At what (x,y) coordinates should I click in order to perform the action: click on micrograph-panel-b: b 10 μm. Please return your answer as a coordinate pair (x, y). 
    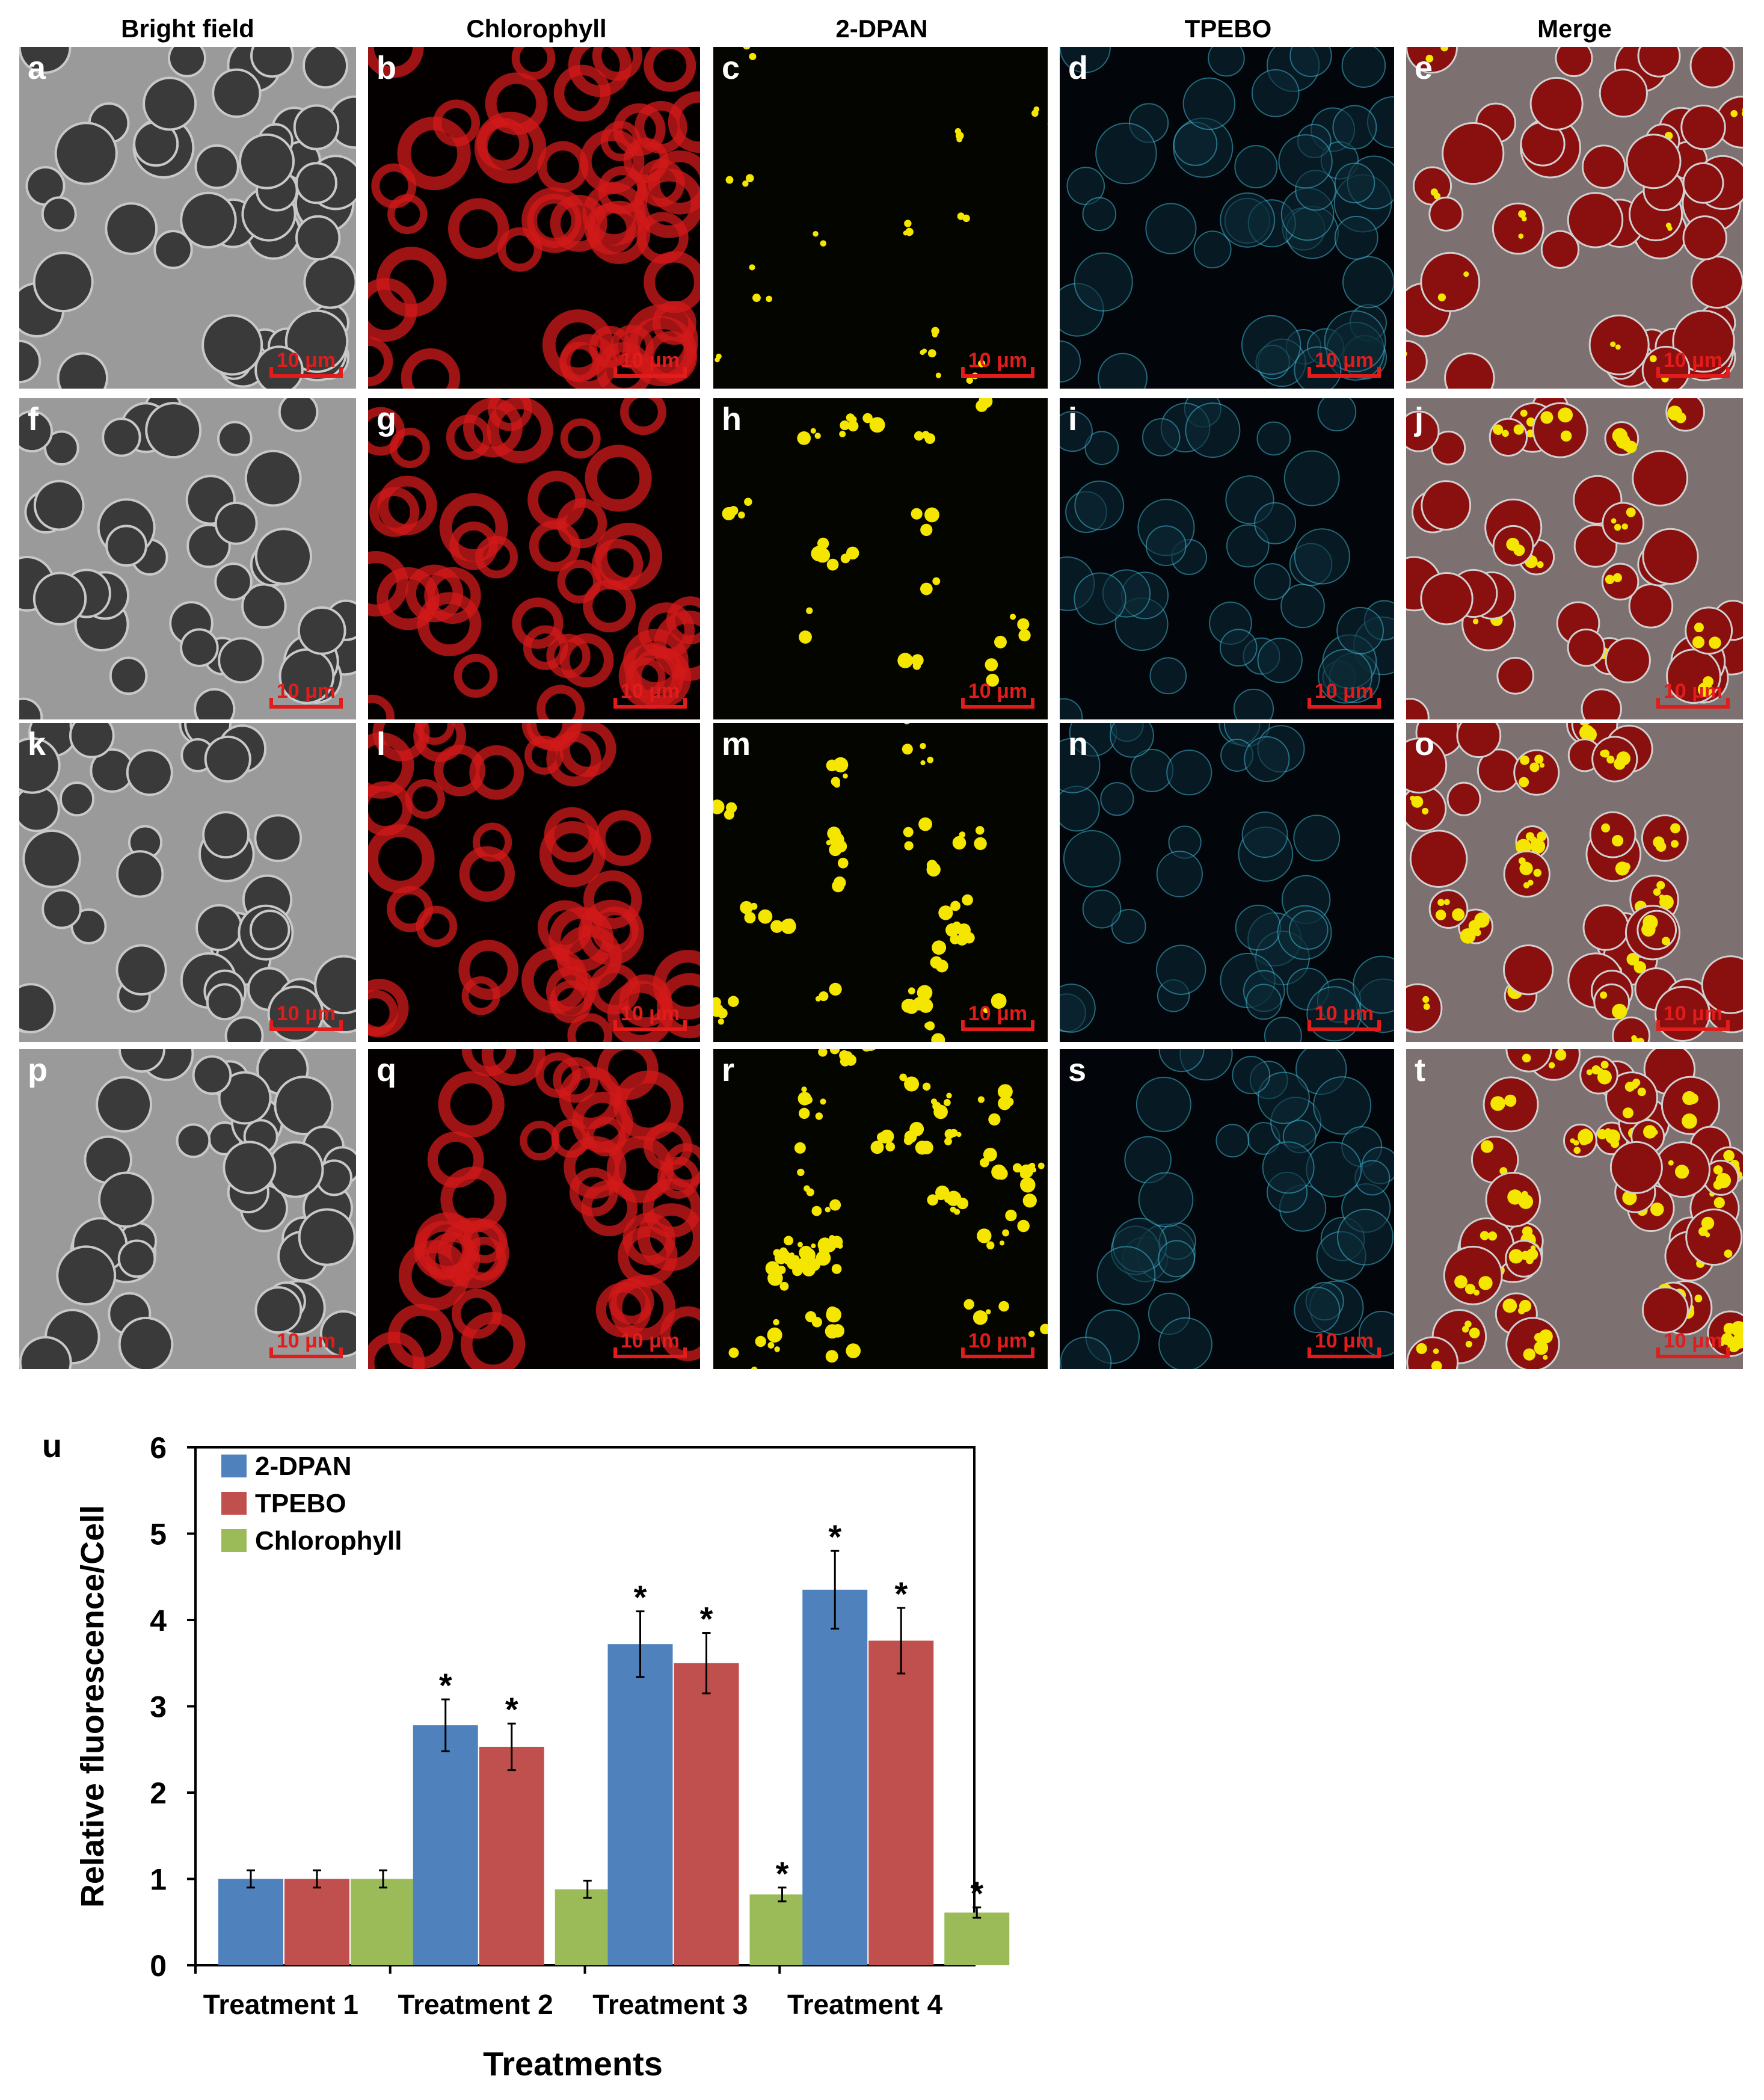
    Looking at the image, I should click on (534, 218).